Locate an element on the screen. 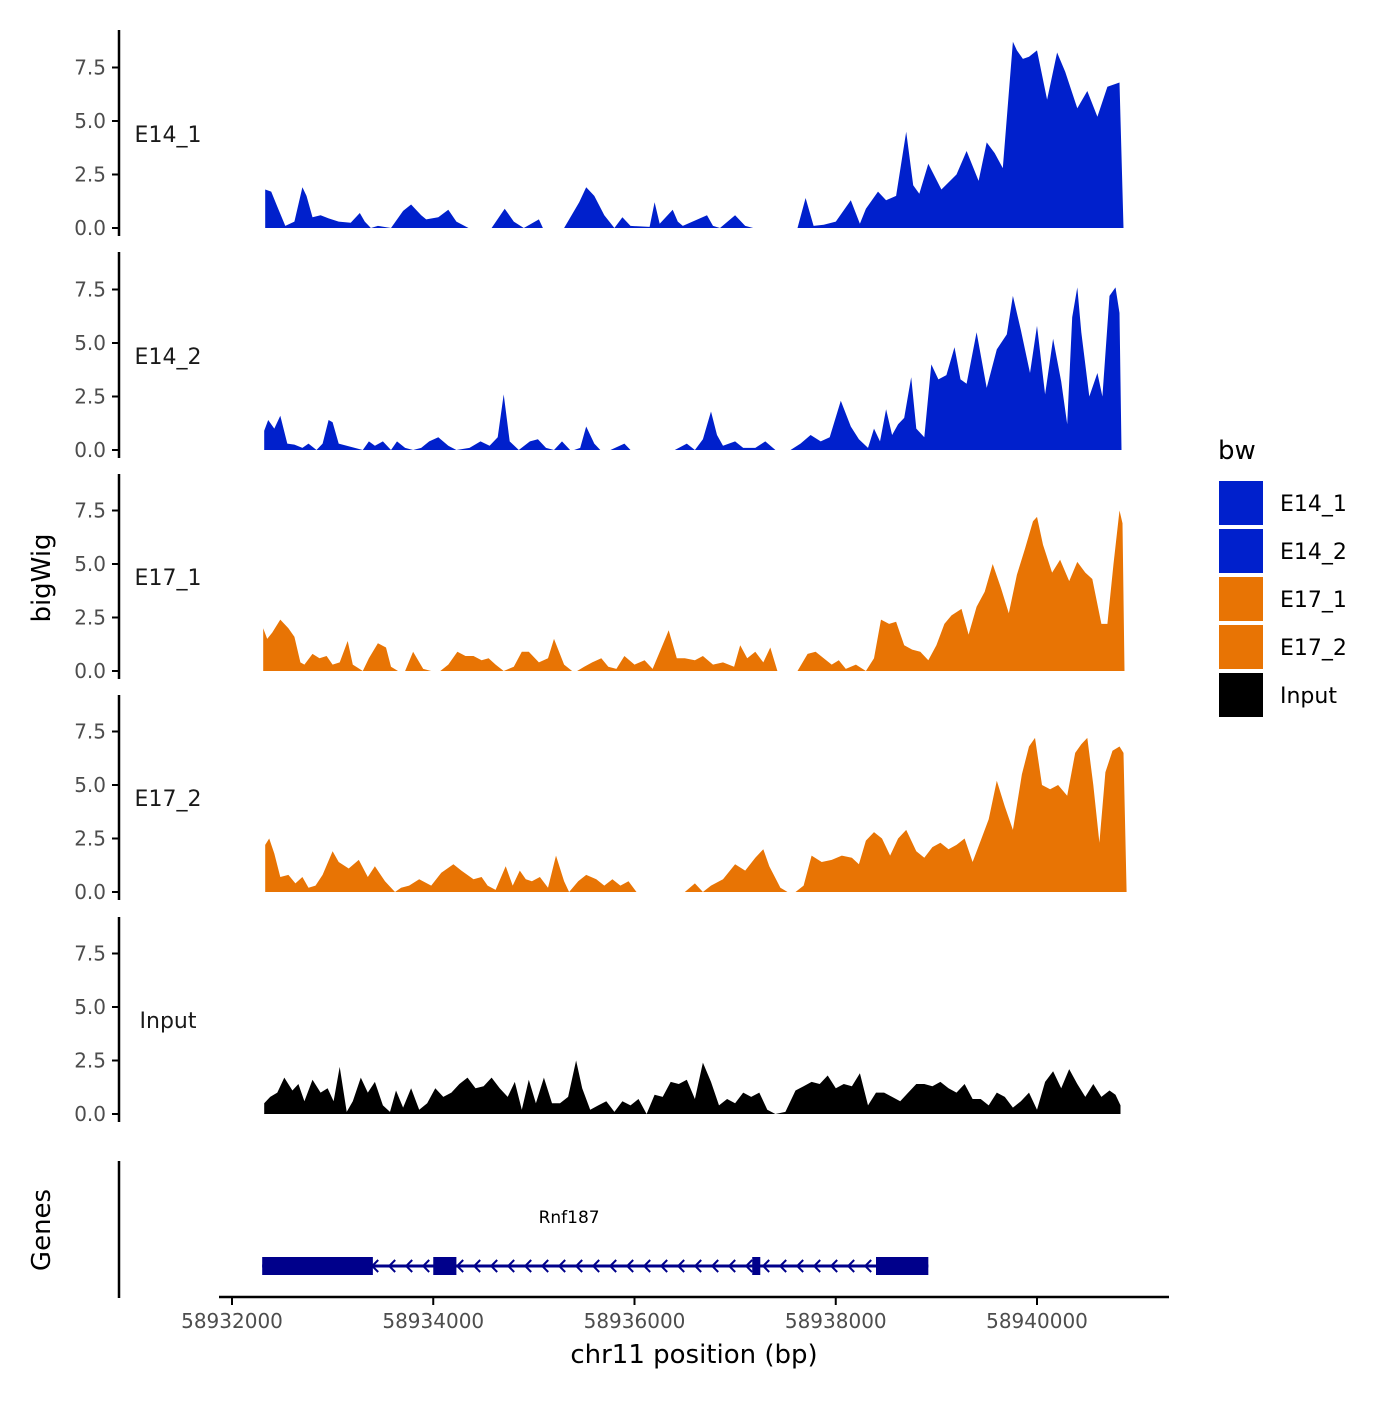  legend-label-E17_1: E17_1 is located at coordinates (1313, 600).